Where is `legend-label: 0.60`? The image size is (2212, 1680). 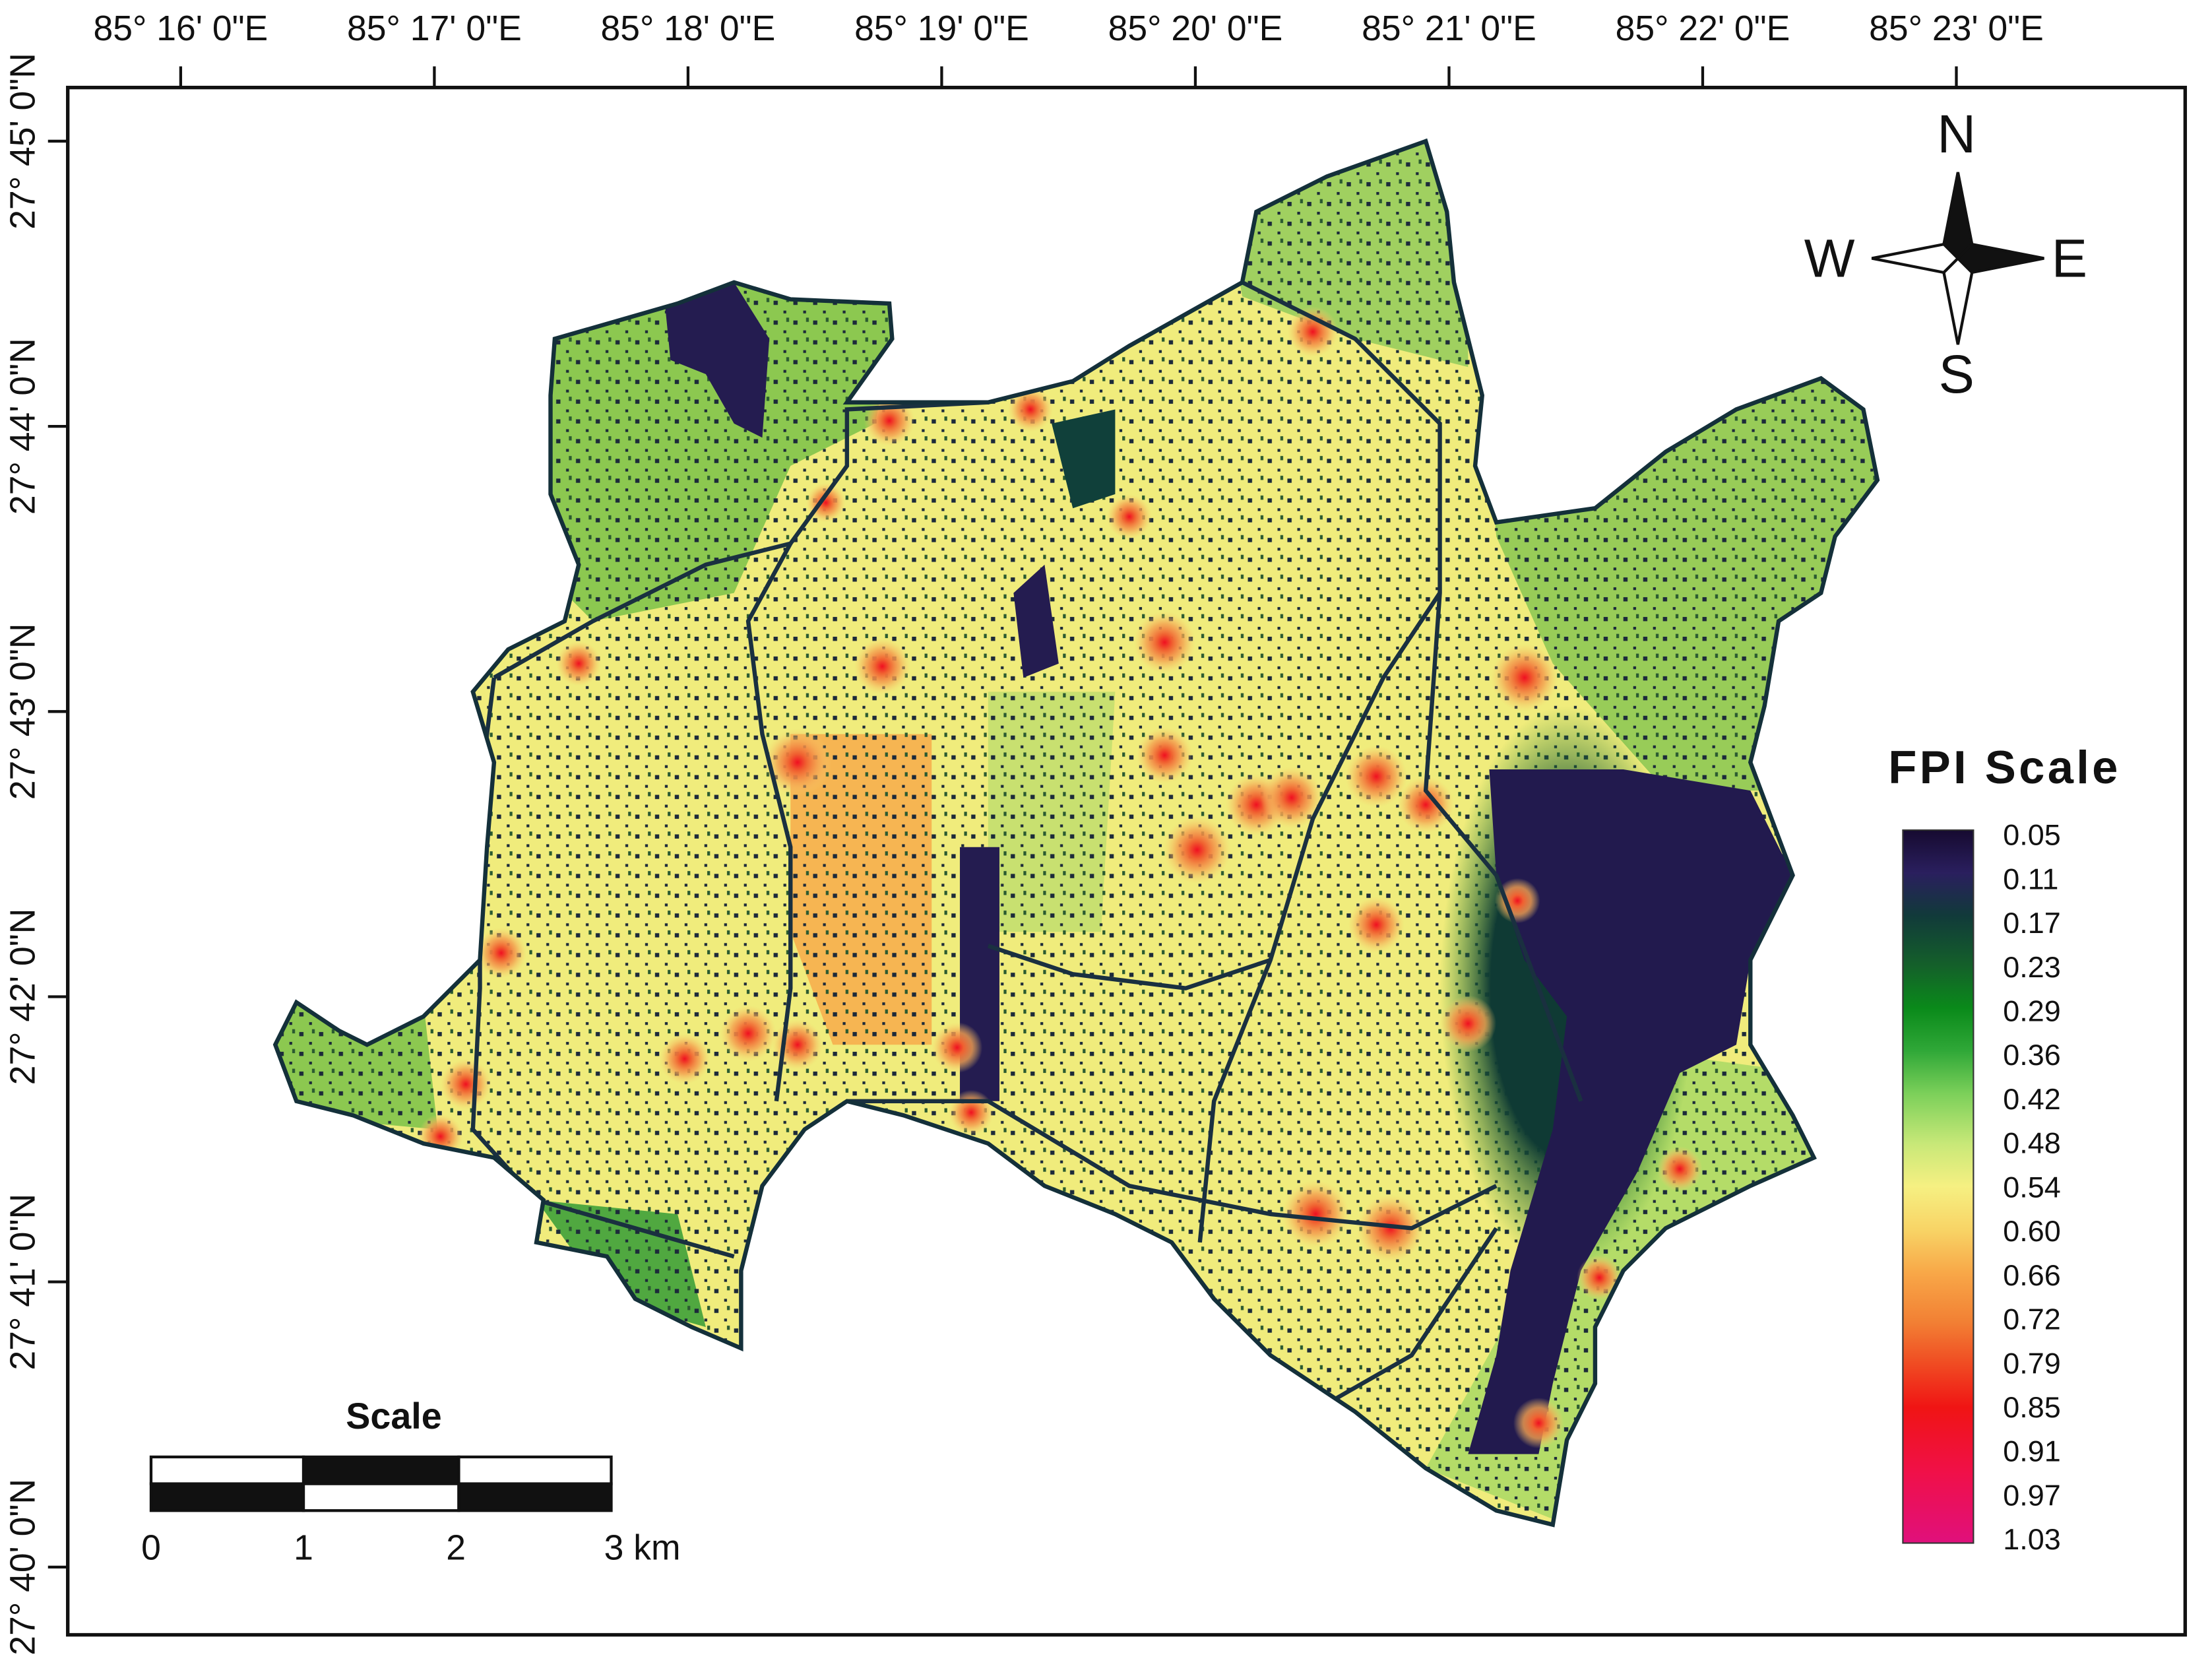
legend-label: 0.60 is located at coordinates (2031, 1231).